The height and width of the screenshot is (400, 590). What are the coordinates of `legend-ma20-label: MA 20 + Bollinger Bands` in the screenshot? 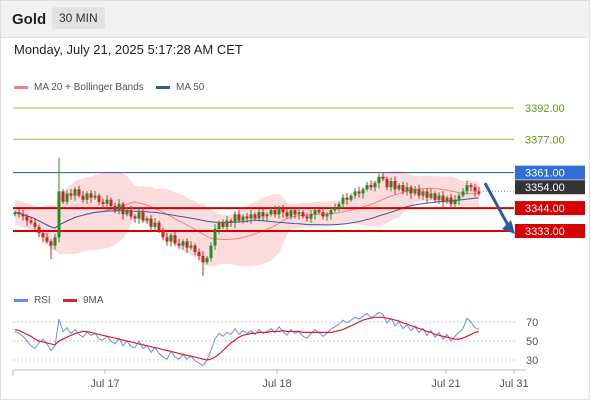 It's located at (89, 87).